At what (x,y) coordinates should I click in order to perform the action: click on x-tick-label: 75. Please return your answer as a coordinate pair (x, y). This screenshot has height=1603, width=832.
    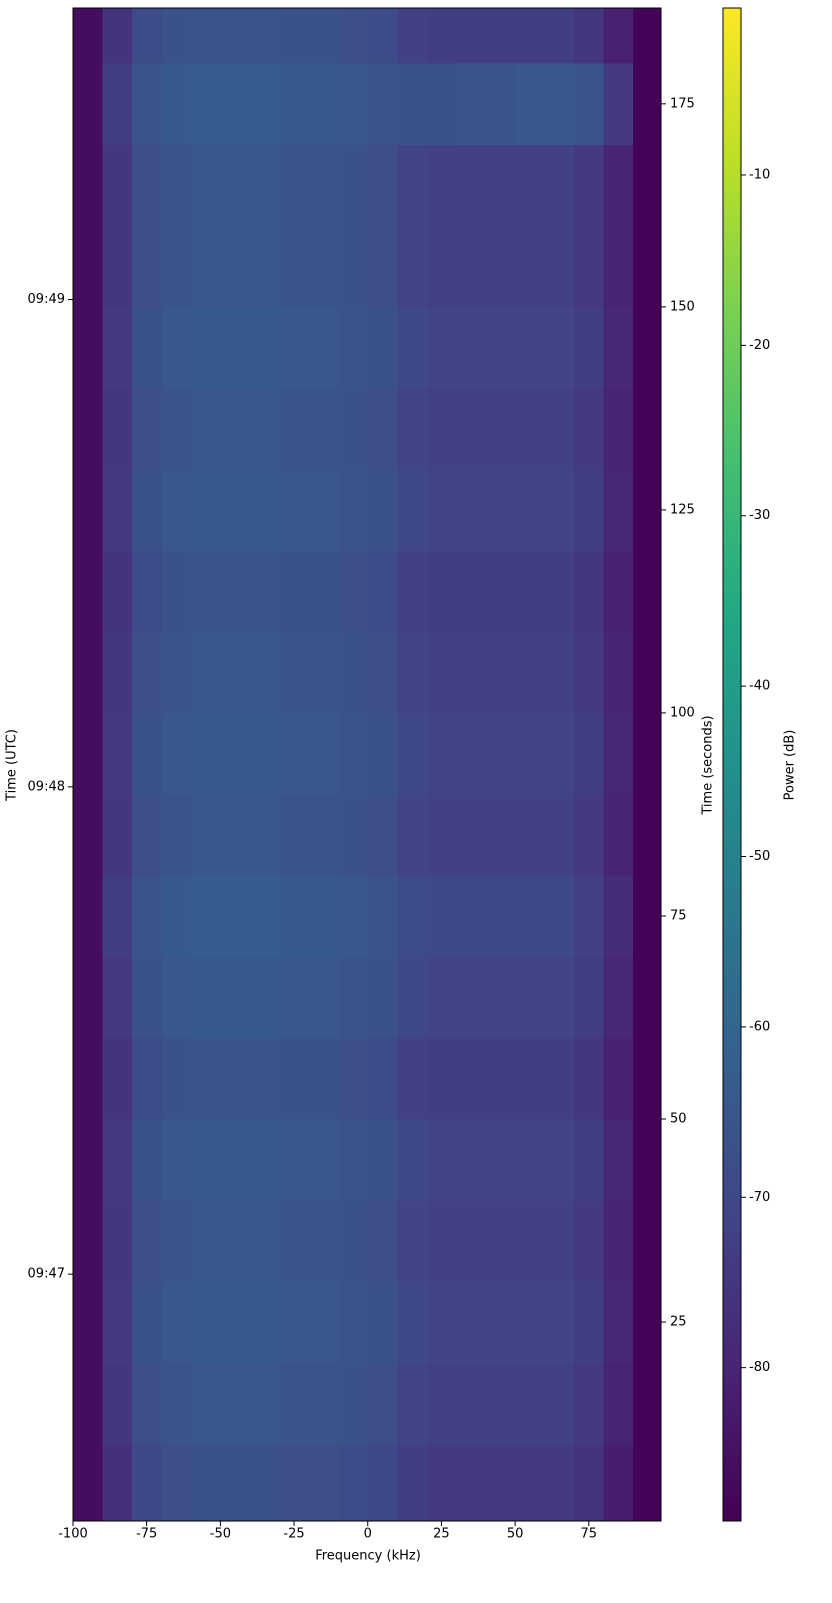
    Looking at the image, I should click on (589, 1534).